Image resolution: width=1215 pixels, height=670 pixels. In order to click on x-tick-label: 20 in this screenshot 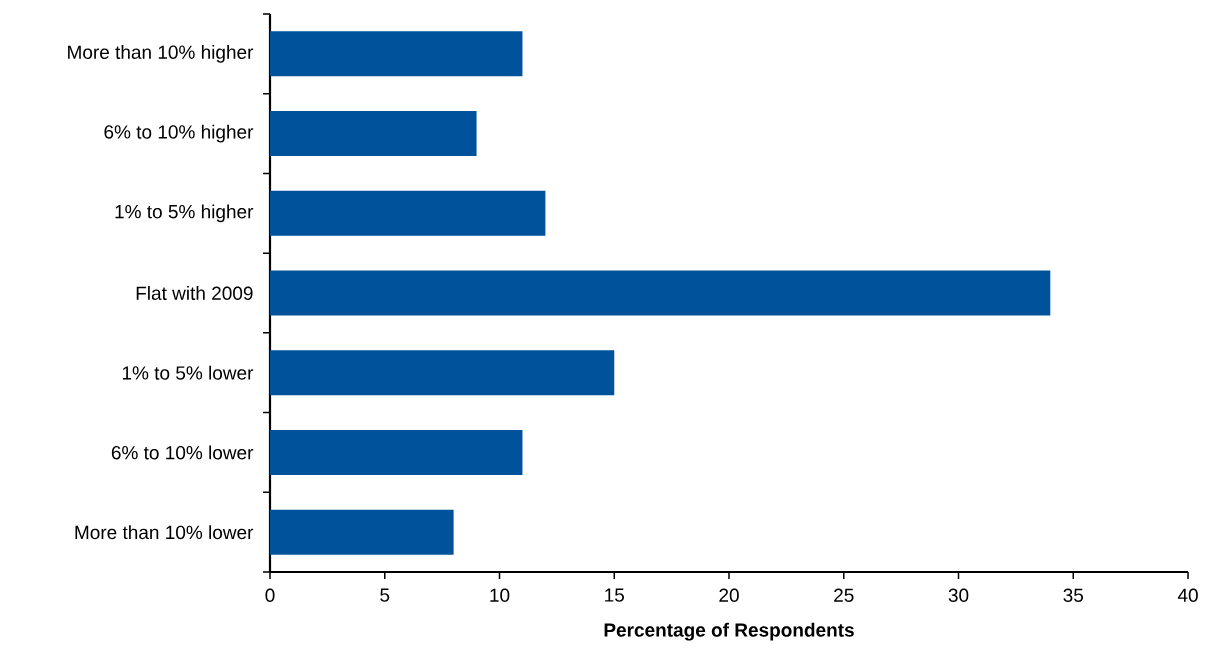, I will do `click(729, 595)`.